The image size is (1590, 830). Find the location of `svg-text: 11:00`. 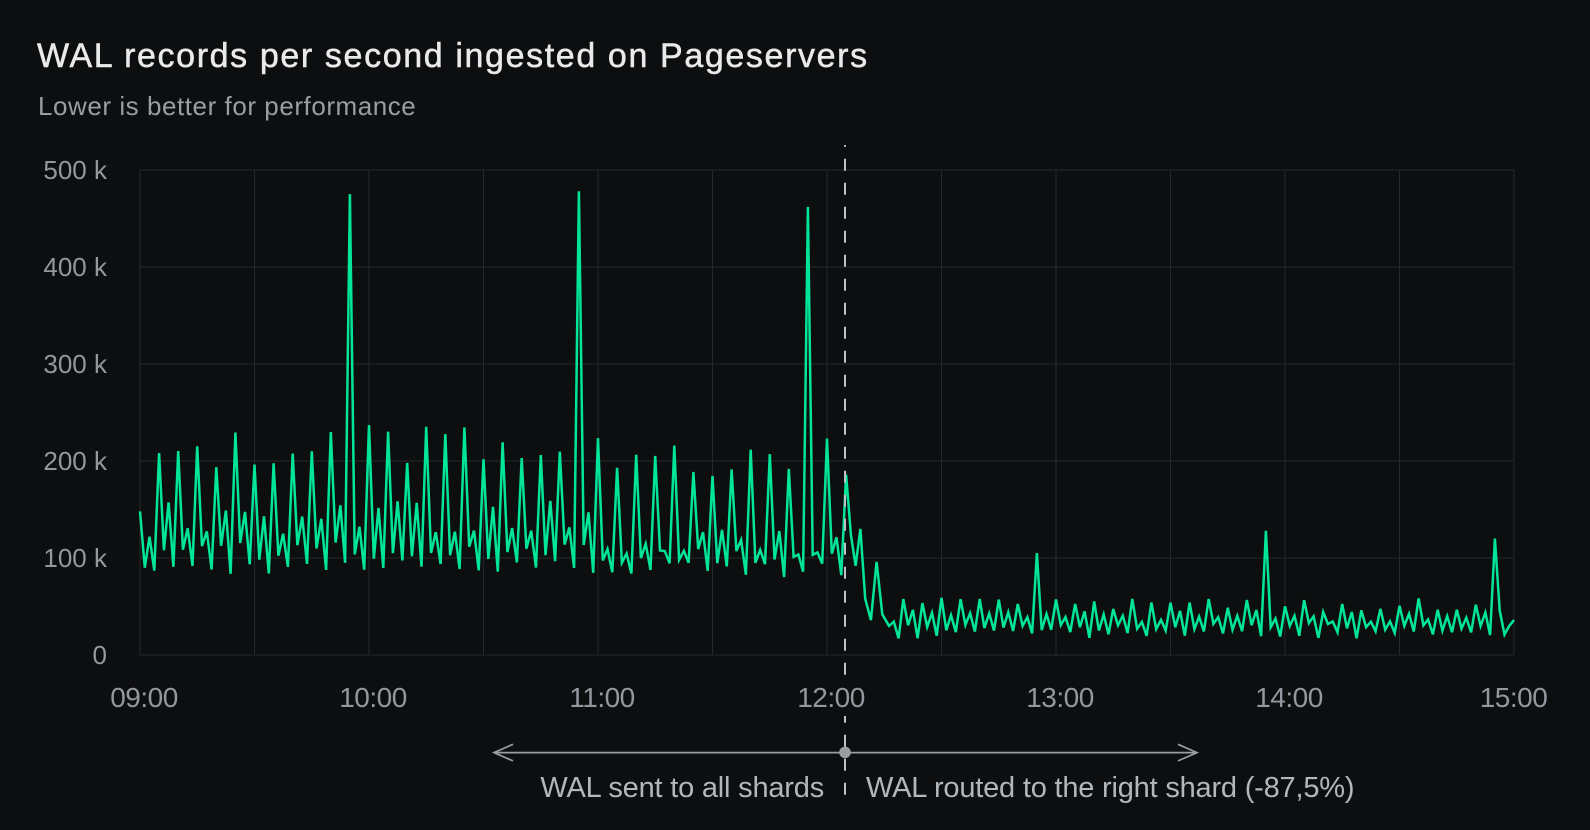

svg-text: 11:00 is located at coordinates (602, 697).